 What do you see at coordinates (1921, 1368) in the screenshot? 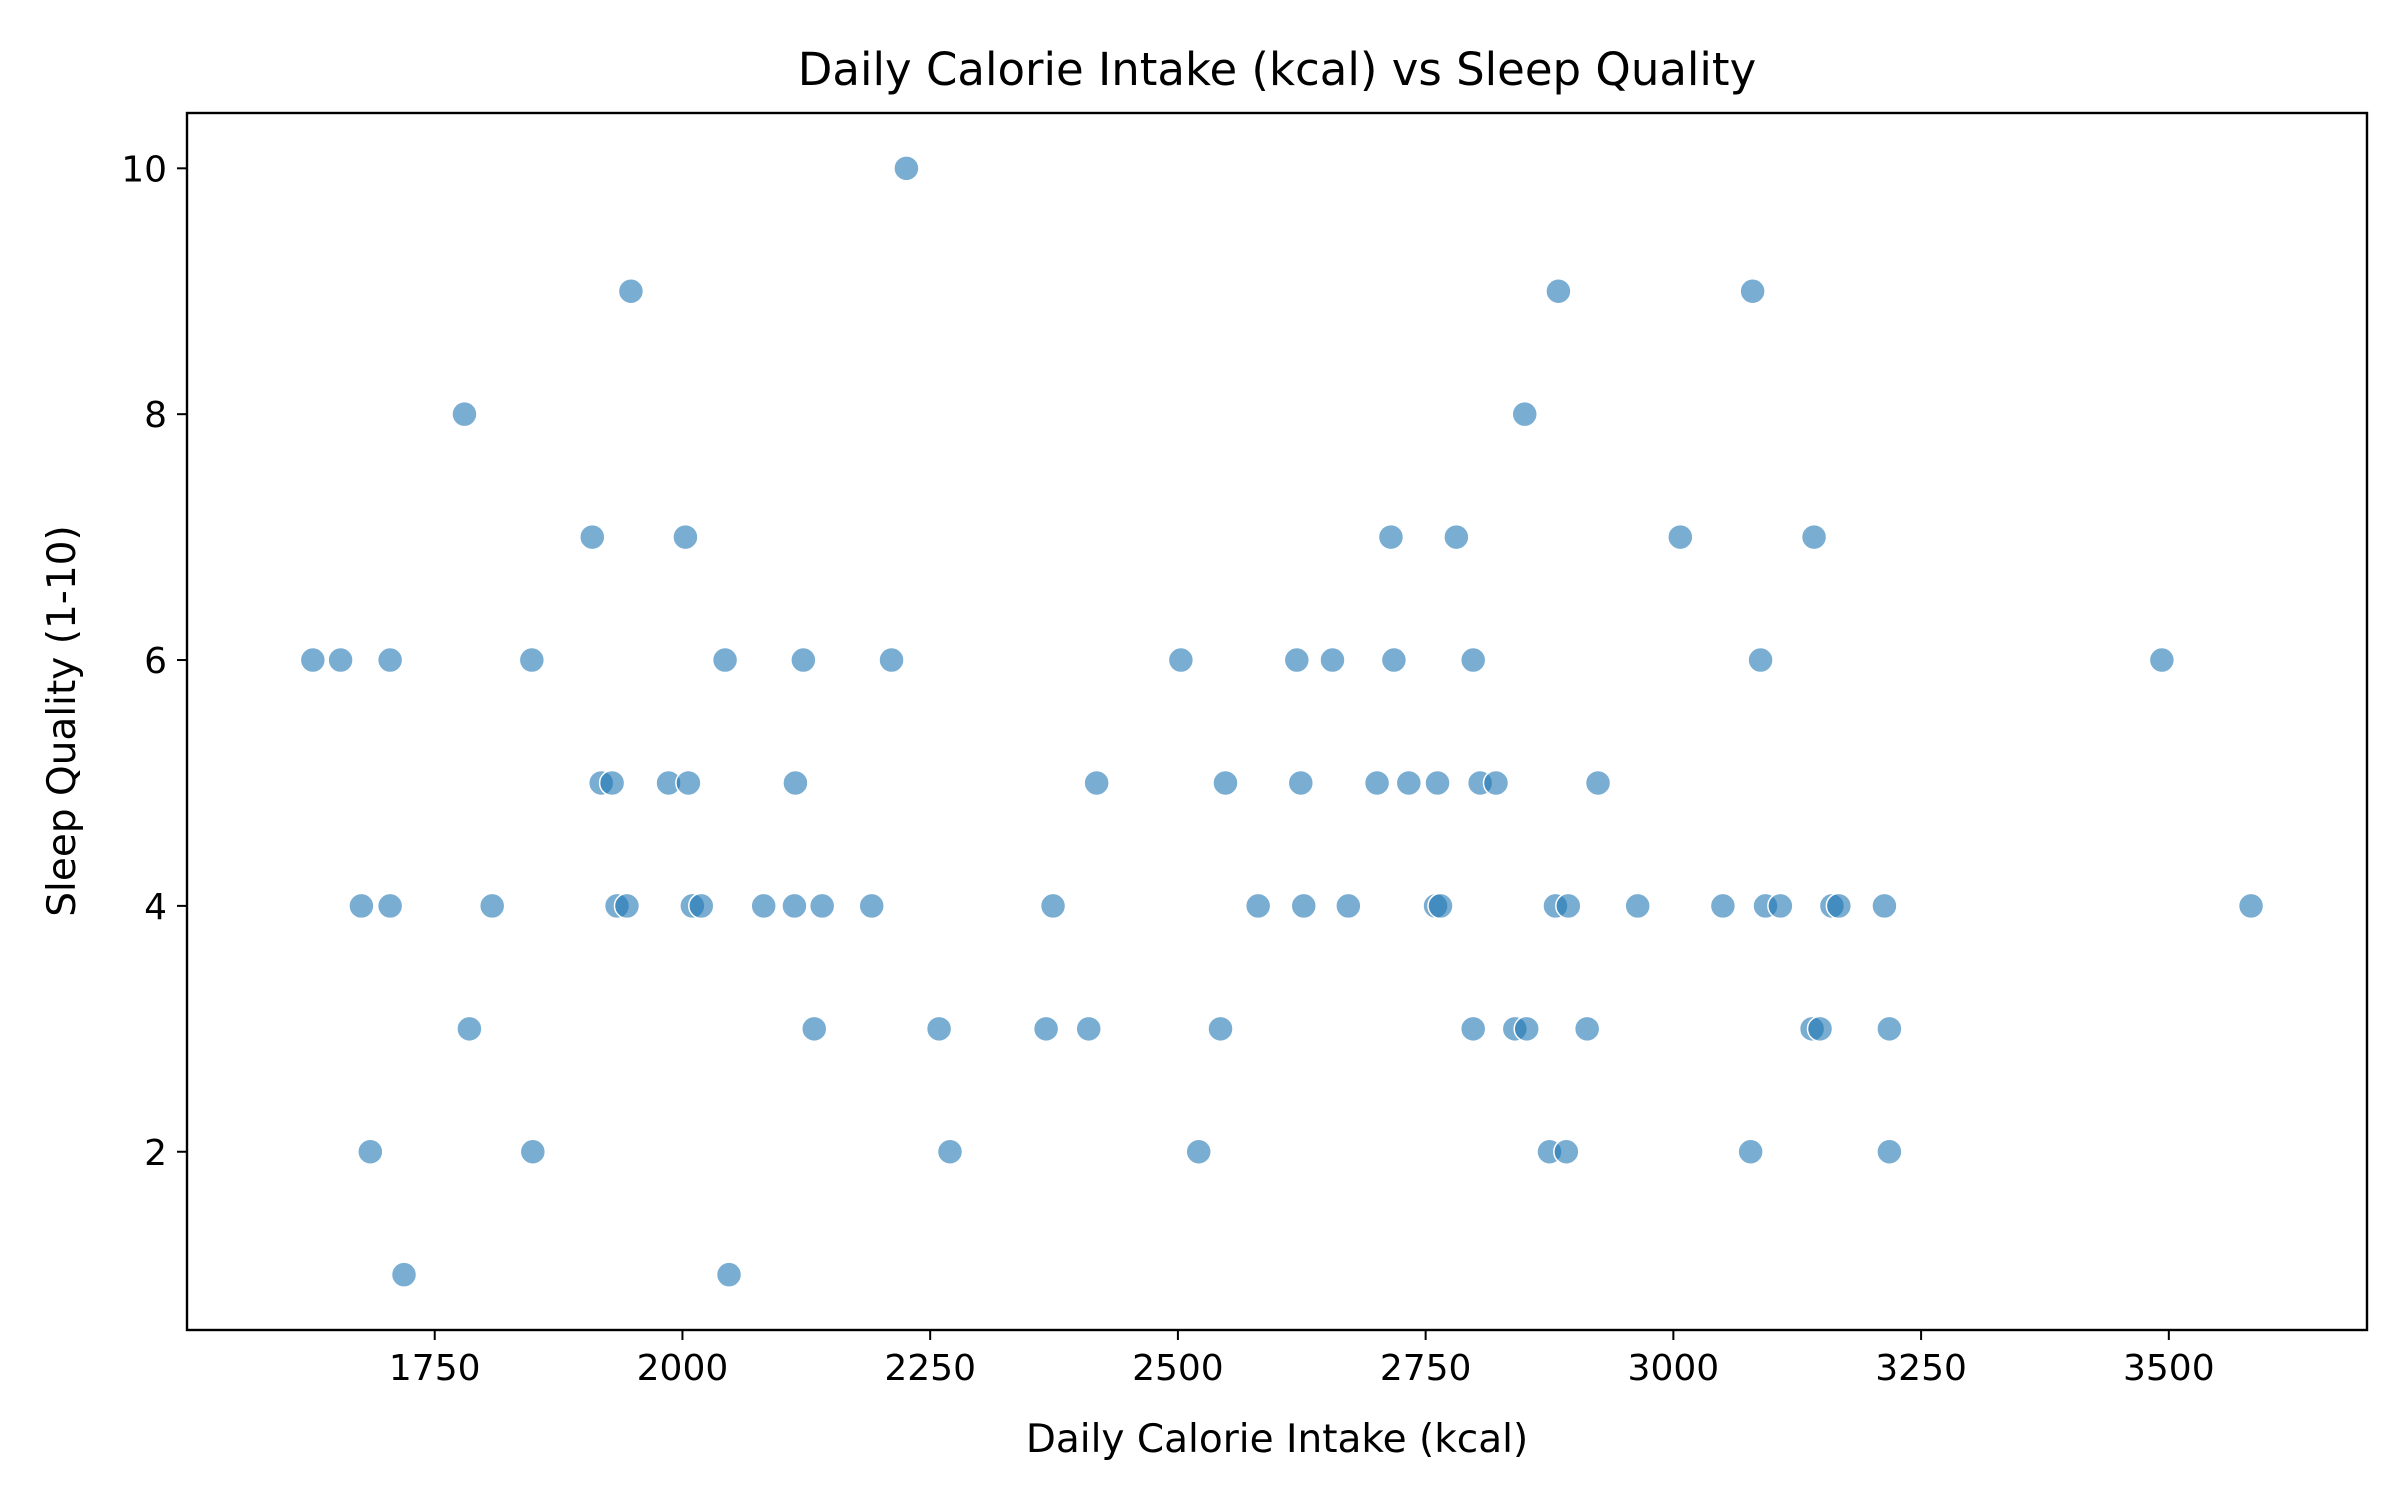
I see `x-tick-label: 3250` at bounding box center [1921, 1368].